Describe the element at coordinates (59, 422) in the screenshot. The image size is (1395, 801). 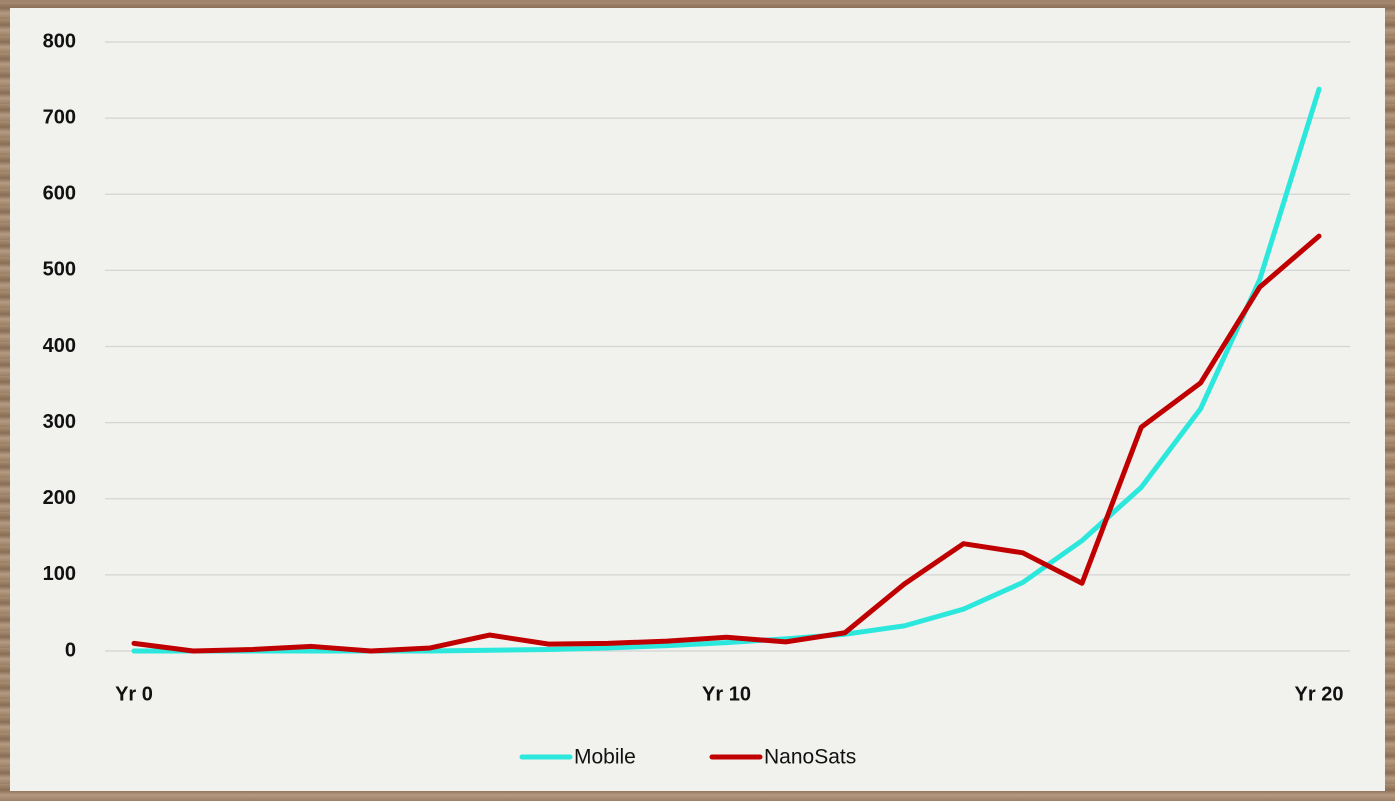
I see `y-tick-label: 300` at that location.